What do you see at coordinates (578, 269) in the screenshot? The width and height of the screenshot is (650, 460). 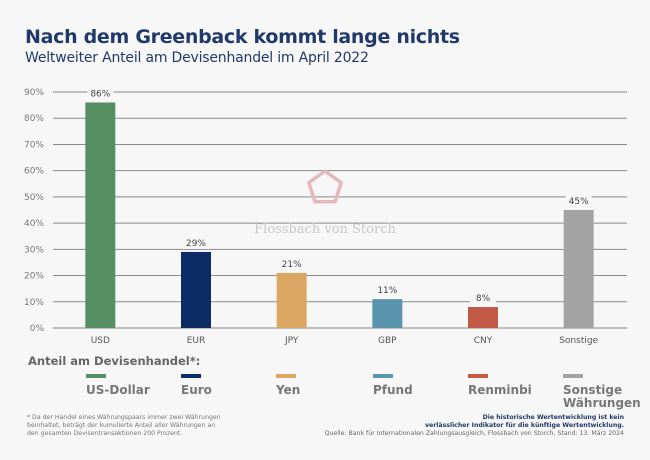 I see `bar-sonstige` at bounding box center [578, 269].